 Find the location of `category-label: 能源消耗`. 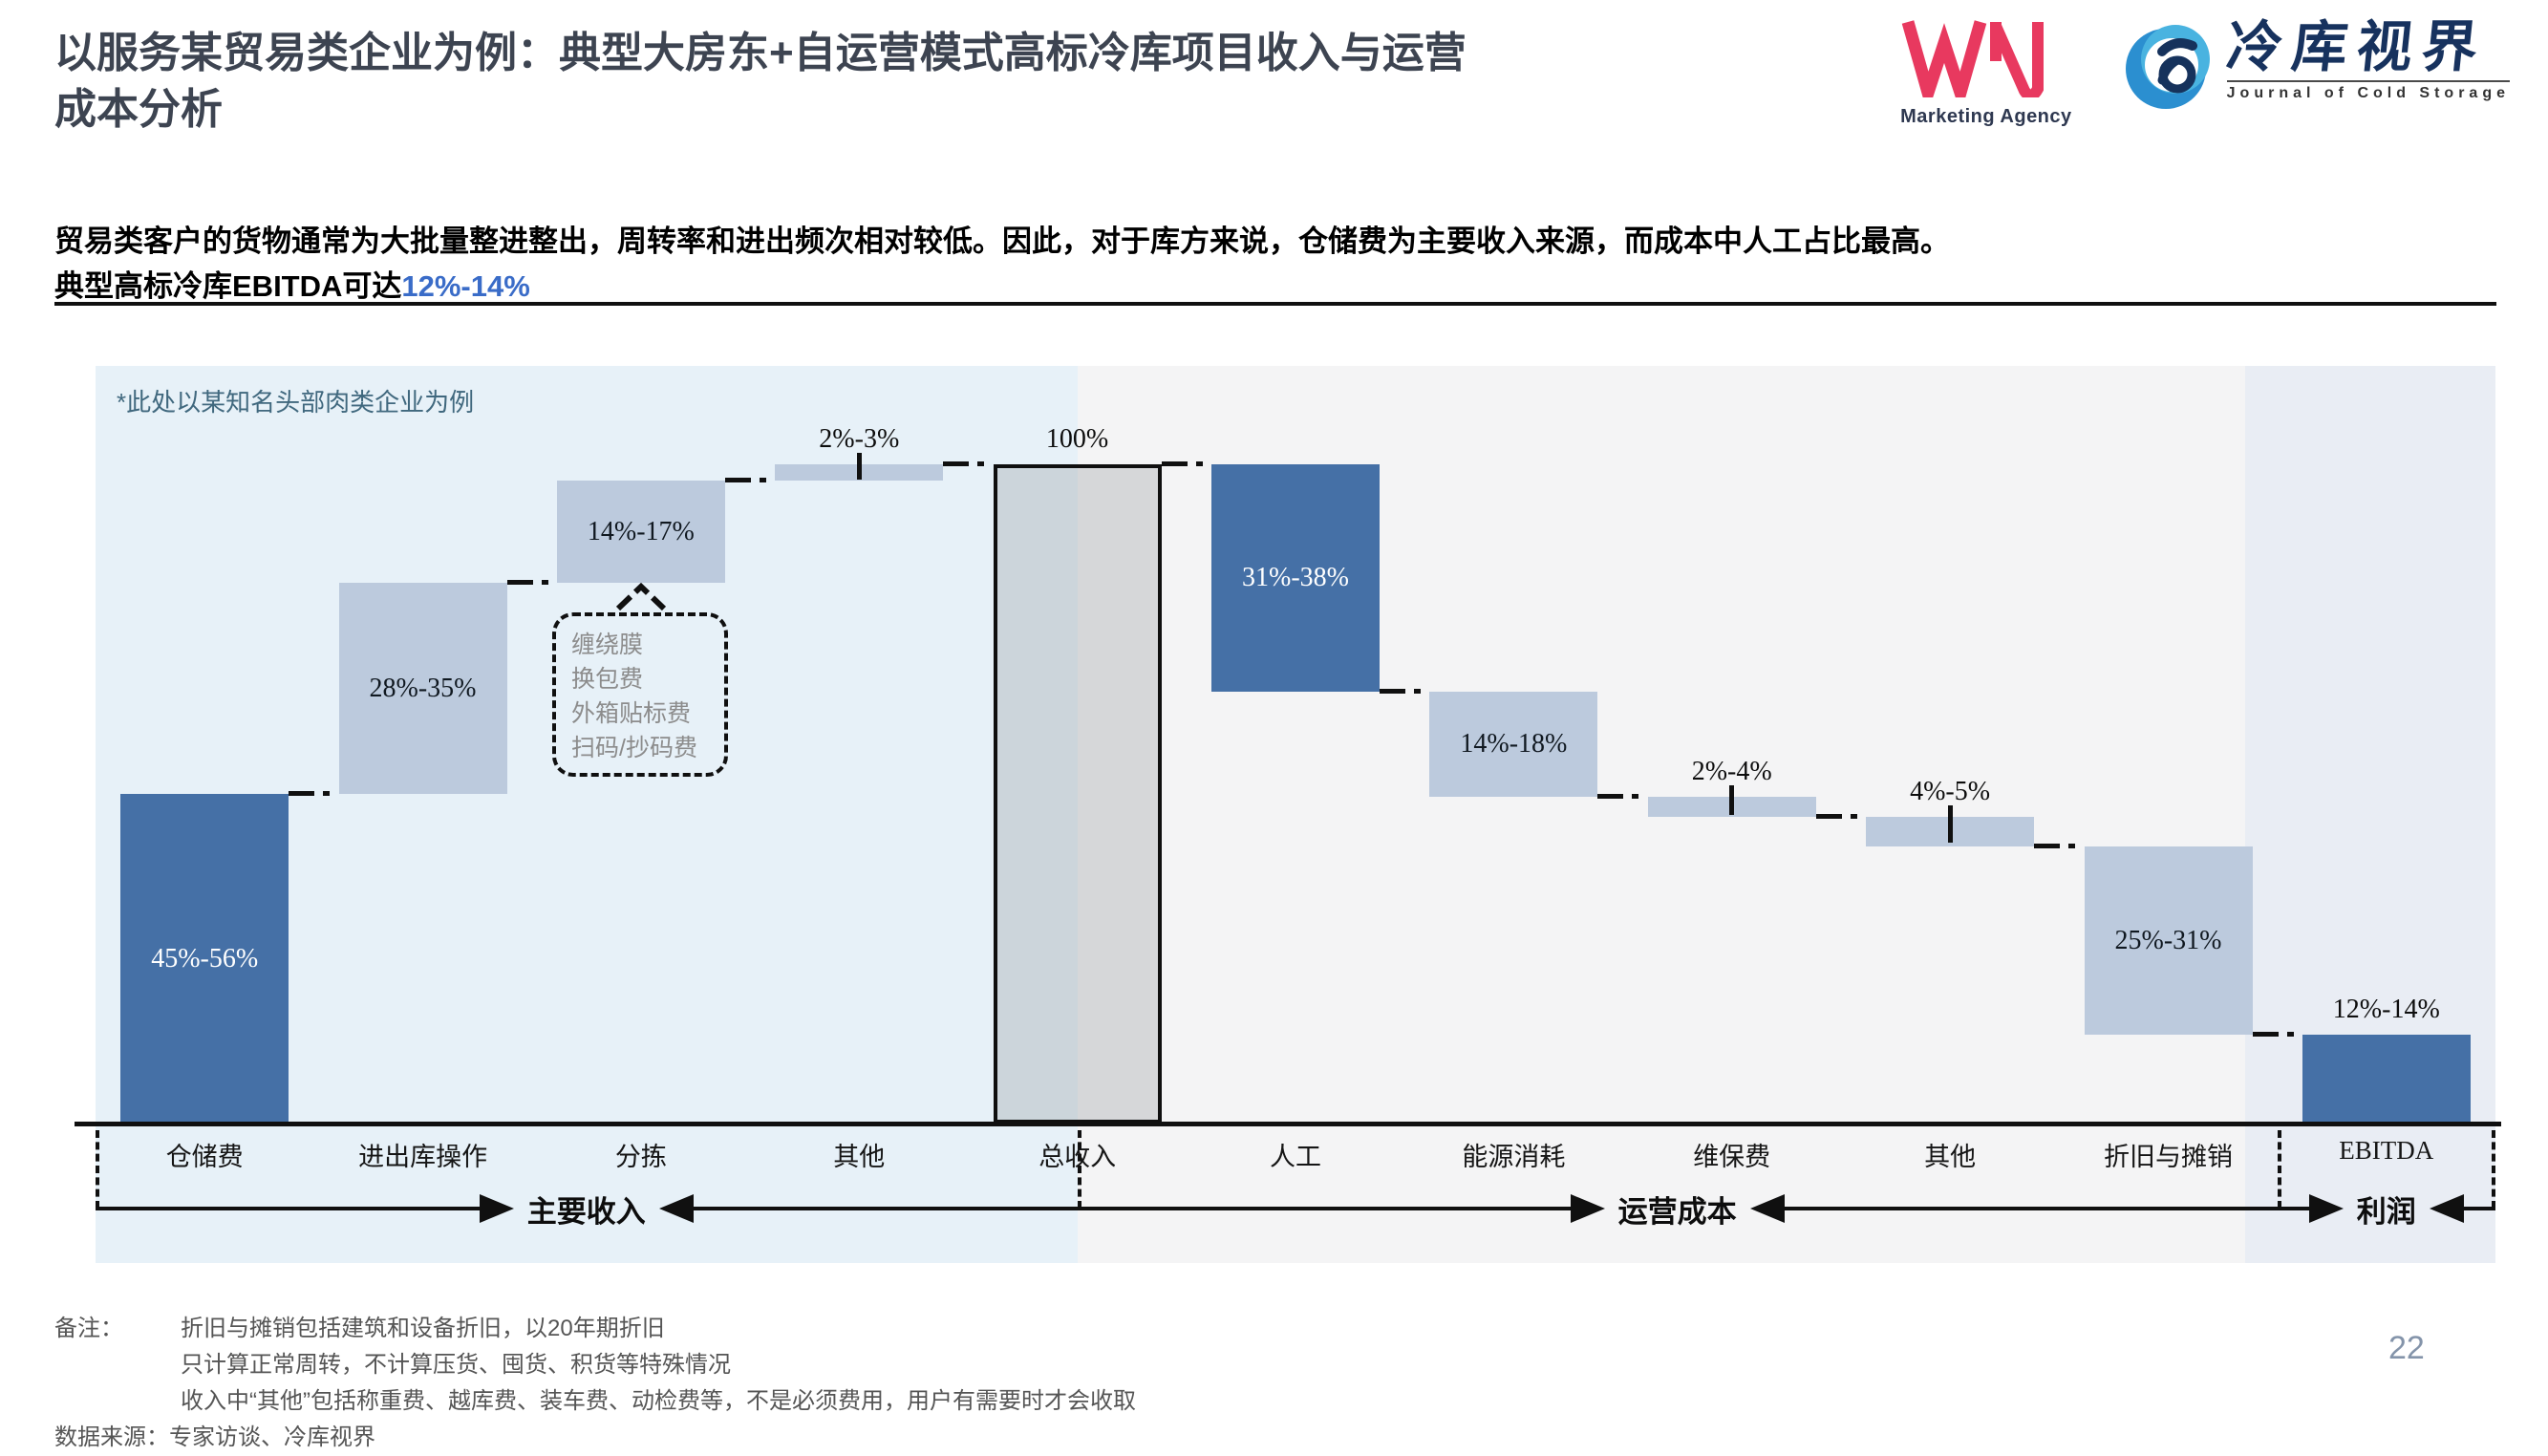

category-label: 能源消耗 is located at coordinates (1514, 1157).